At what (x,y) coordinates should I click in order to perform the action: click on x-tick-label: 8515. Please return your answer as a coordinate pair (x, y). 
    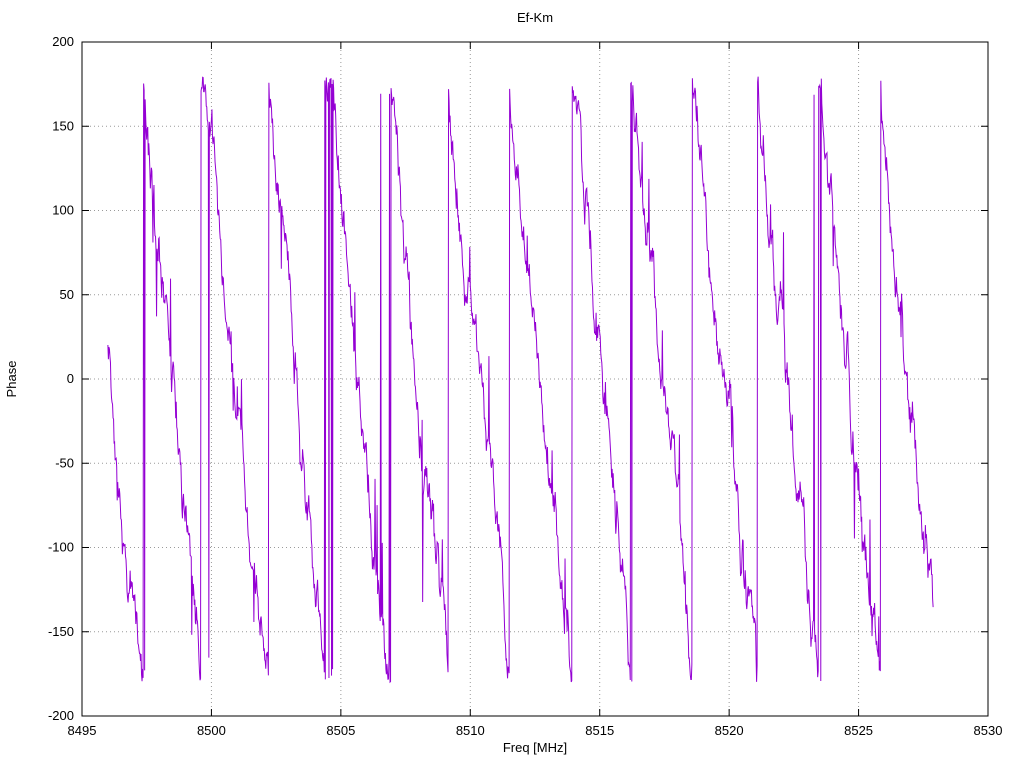
    Looking at the image, I should click on (599, 730).